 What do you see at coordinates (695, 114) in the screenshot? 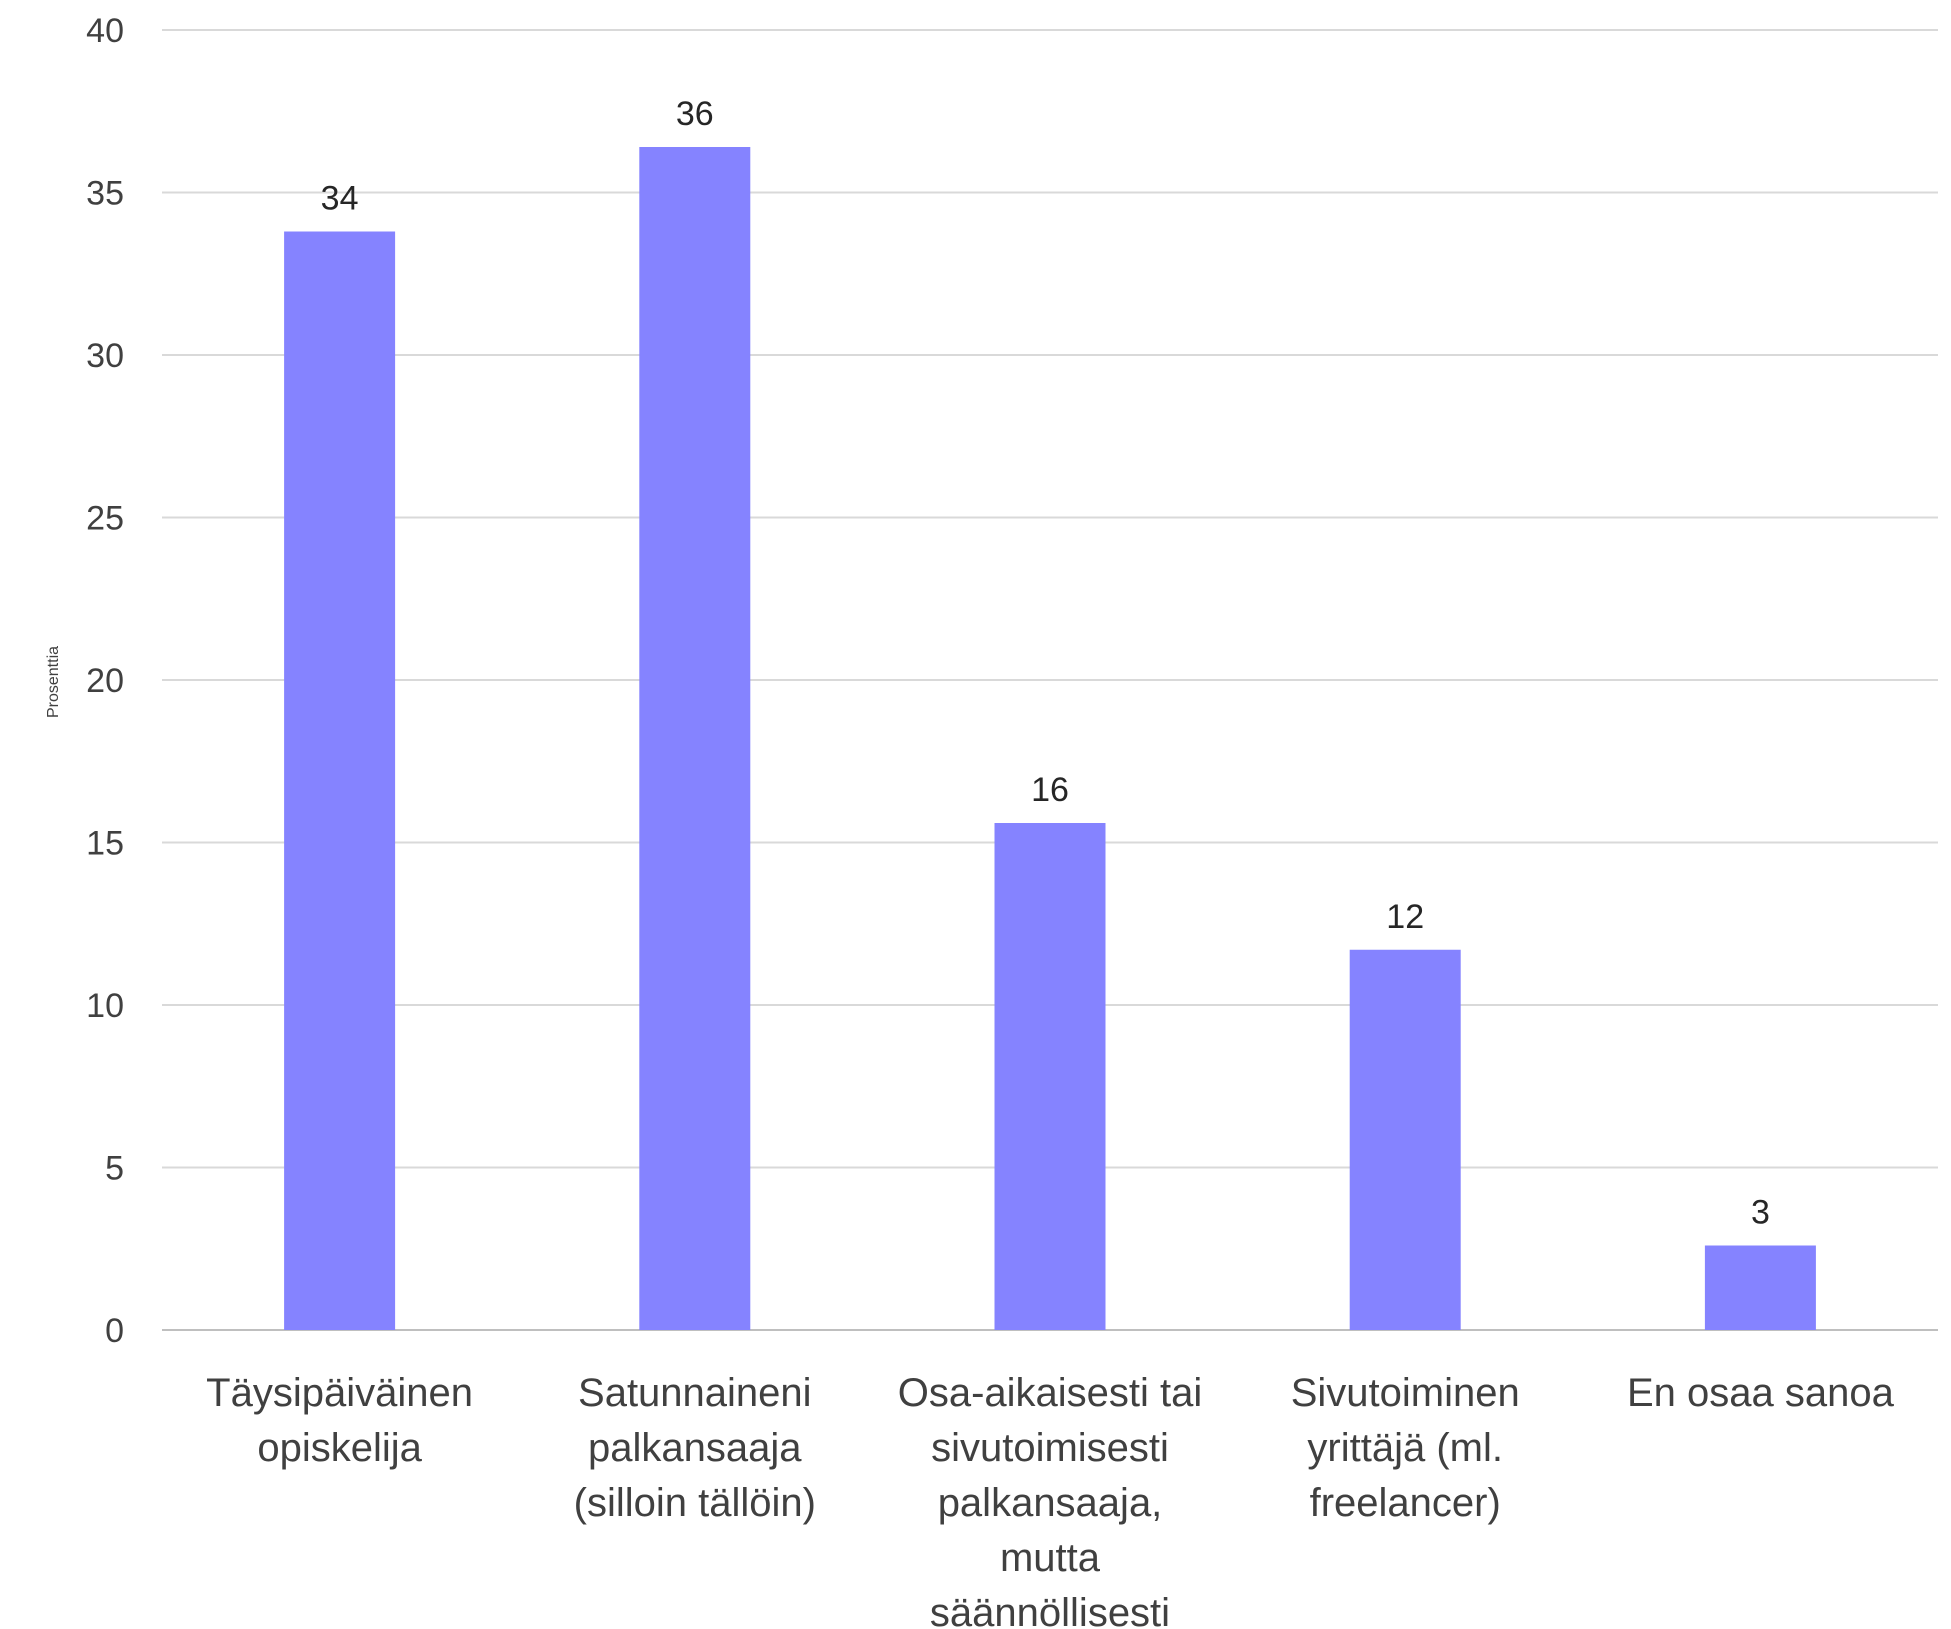
I see `data-label: 36` at bounding box center [695, 114].